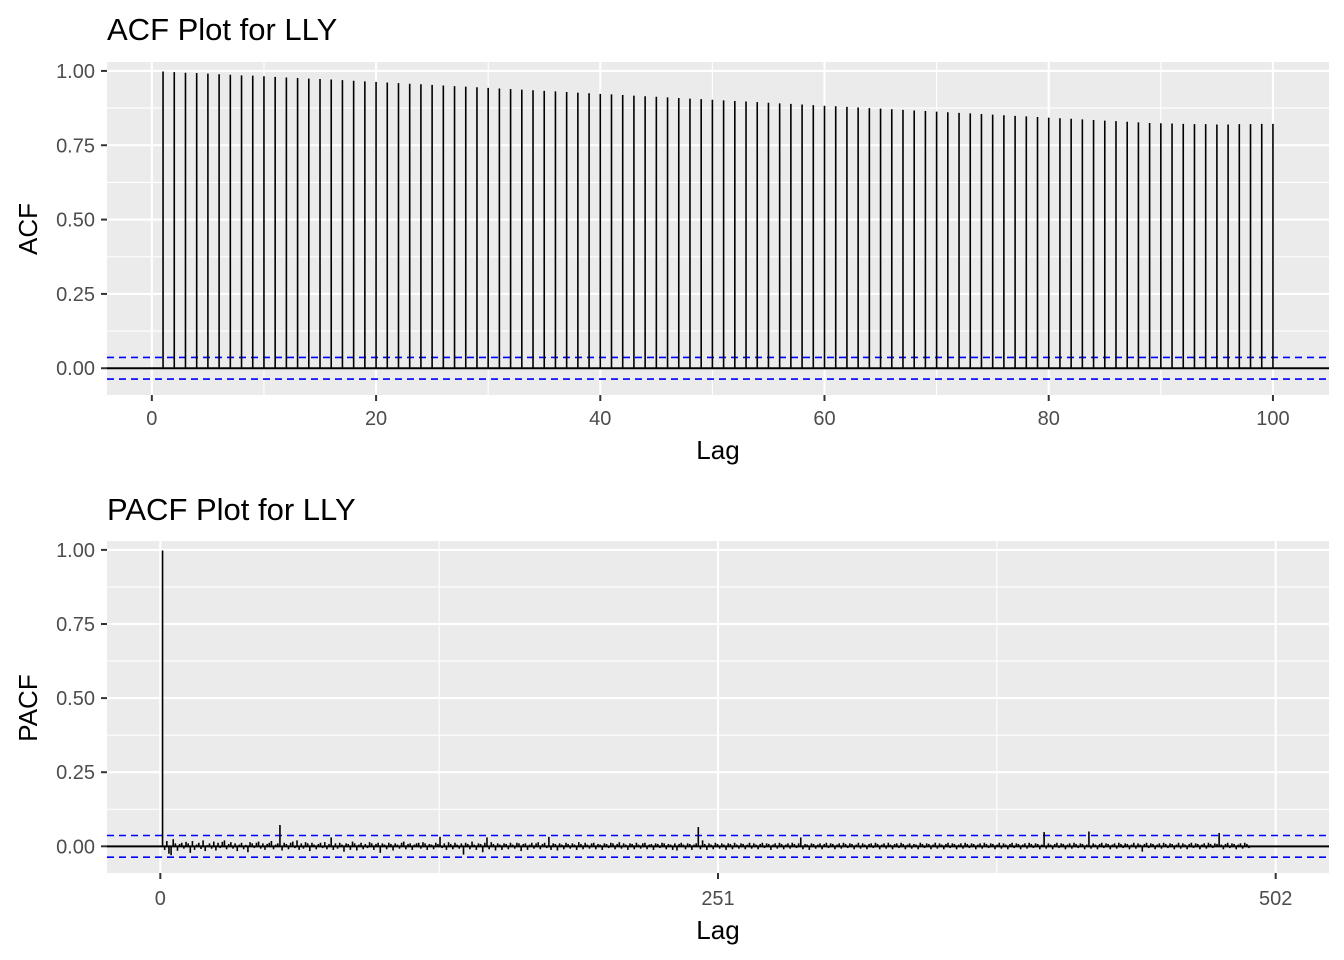 The image size is (1344, 960). Describe the element at coordinates (28, 229) in the screenshot. I see `acf-y-axis-title: ACF` at that location.